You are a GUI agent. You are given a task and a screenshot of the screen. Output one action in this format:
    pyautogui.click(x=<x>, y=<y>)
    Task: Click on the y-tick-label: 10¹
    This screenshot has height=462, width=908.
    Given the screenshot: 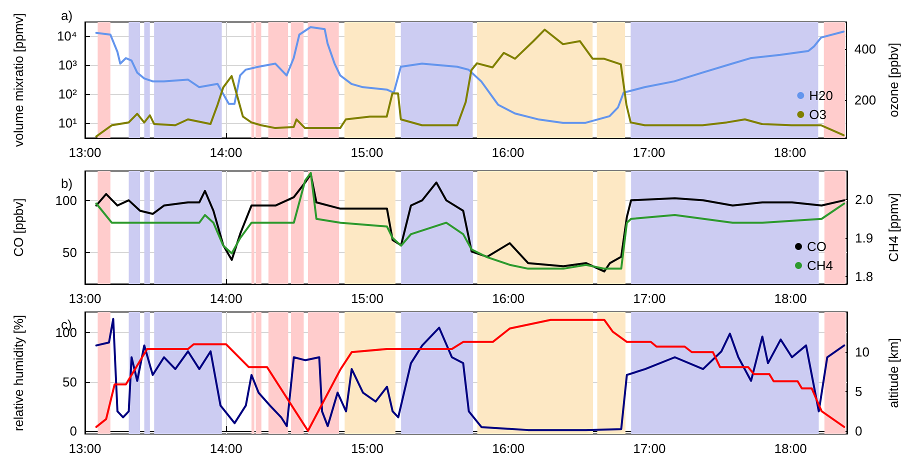 What is the action you would take?
    pyautogui.click(x=68, y=122)
    